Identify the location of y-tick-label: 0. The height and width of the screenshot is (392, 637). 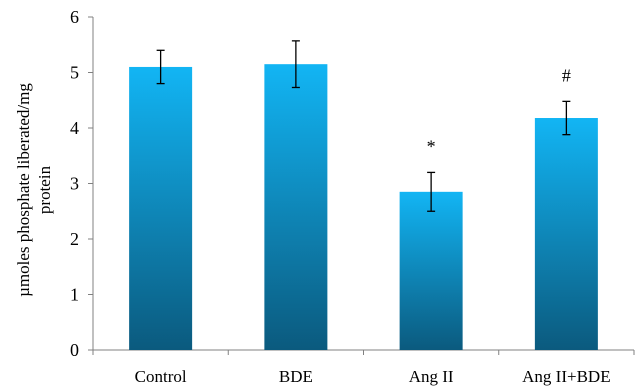
(74, 350).